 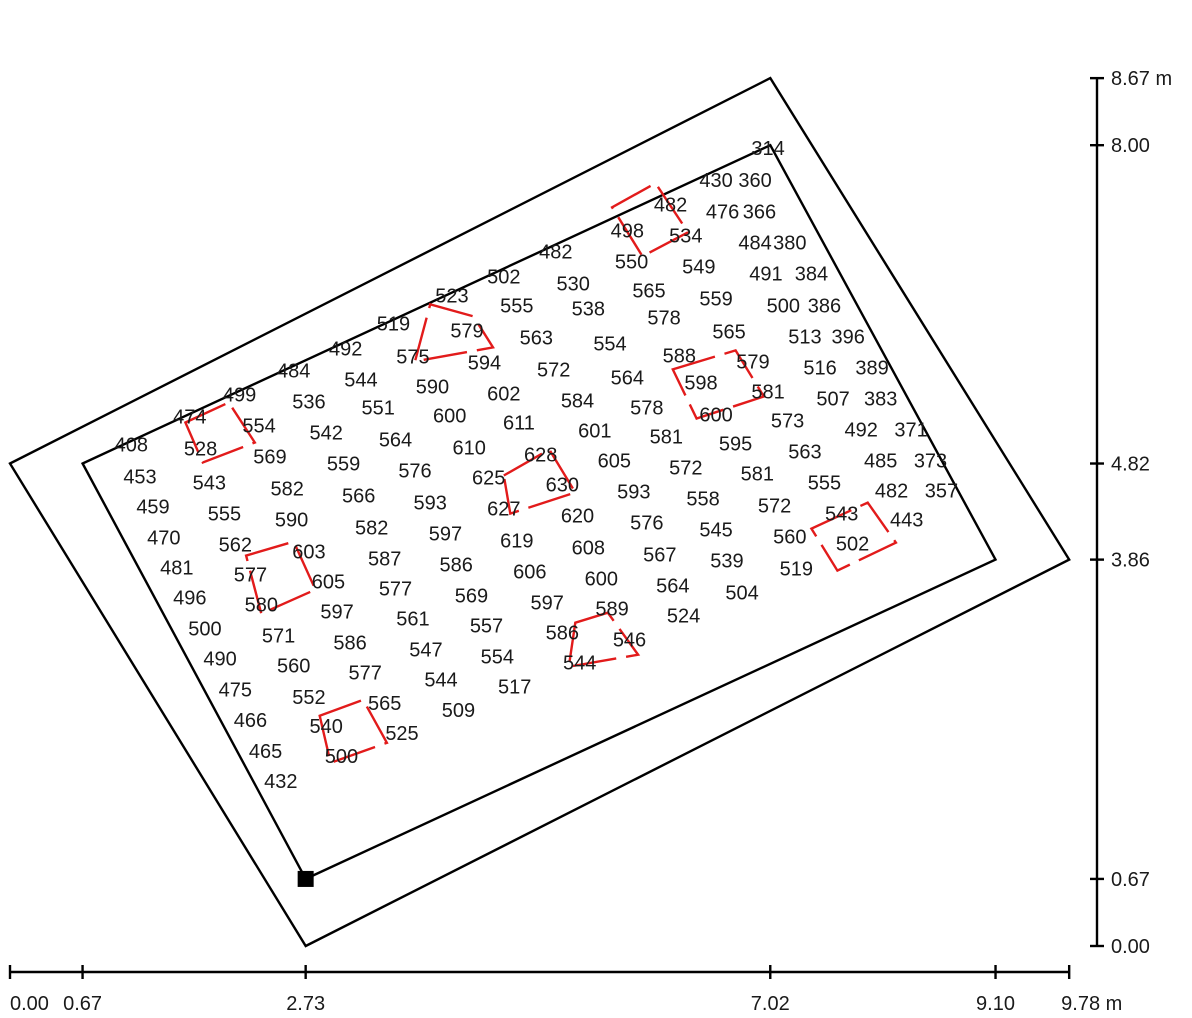 I want to click on measurement-value: 560, so click(x=789, y=538).